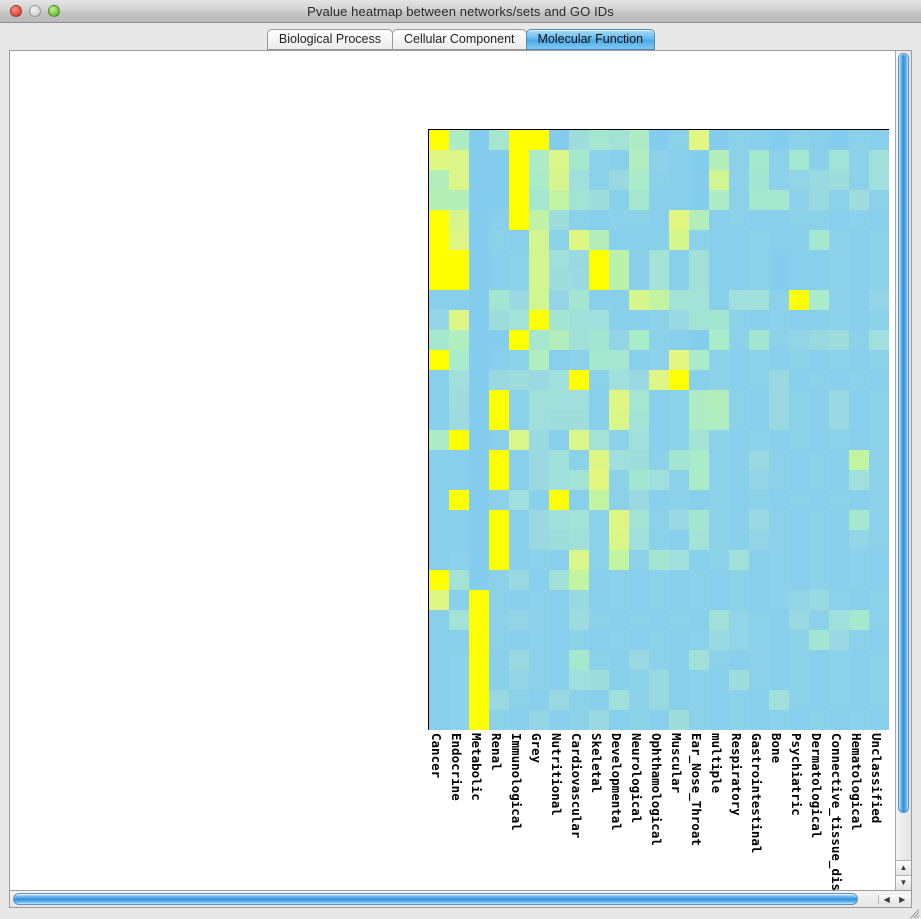  Describe the element at coordinates (887, 899) in the screenshot. I see `scroll-left-arrow-icon: ◀` at that location.